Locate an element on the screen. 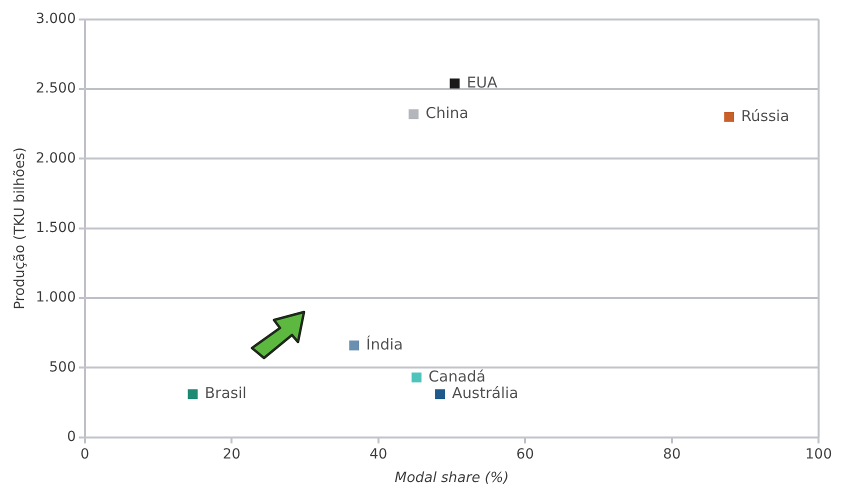 This screenshot has width=843, height=499. series-label: Canadá is located at coordinates (457, 376).